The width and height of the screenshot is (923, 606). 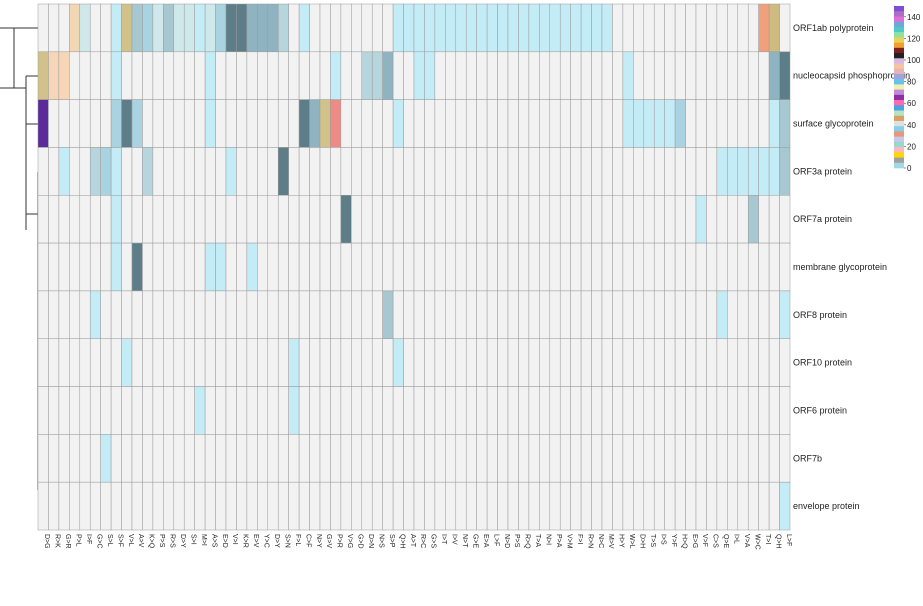 What do you see at coordinates (234, 539) in the screenshot?
I see `column-label: V>I` at bounding box center [234, 539].